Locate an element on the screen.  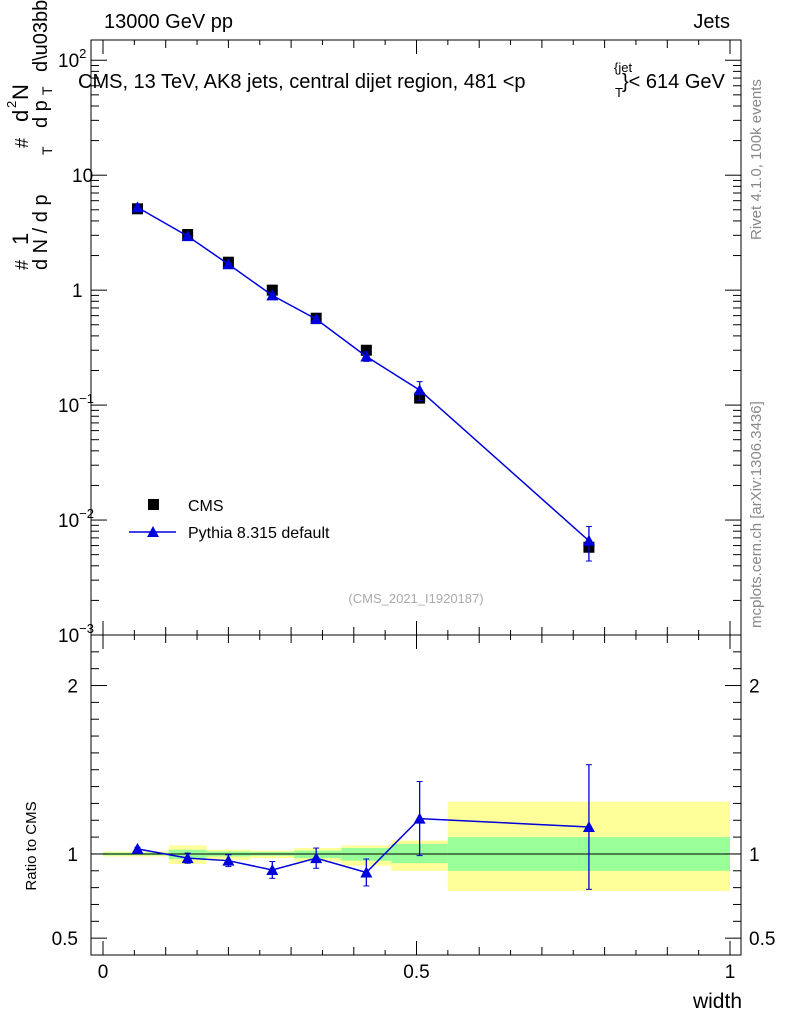
svg-text: # 1 is located at coordinates (20, 251).